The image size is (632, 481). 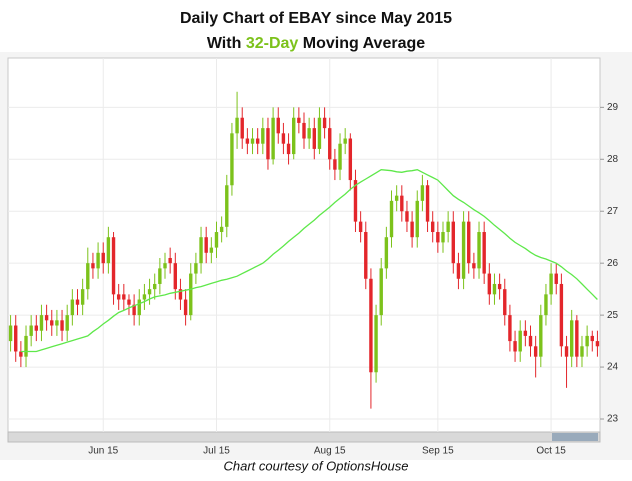 I want to click on subtitle-highlight: 32-Day, so click(x=272, y=43).